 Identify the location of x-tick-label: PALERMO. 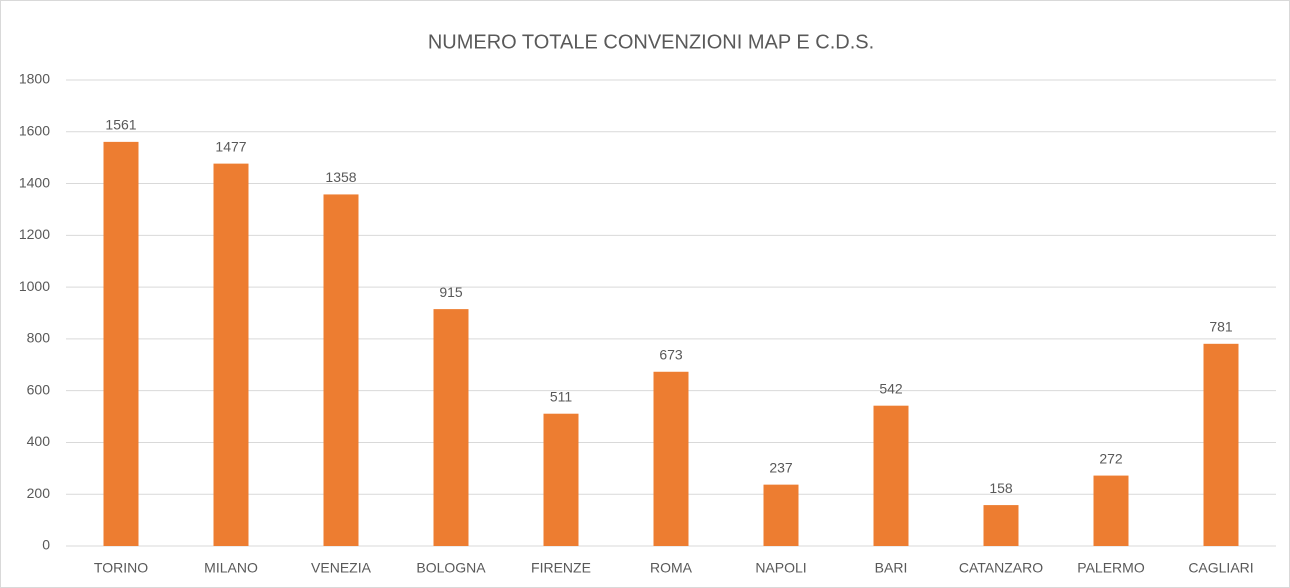
(1111, 568).